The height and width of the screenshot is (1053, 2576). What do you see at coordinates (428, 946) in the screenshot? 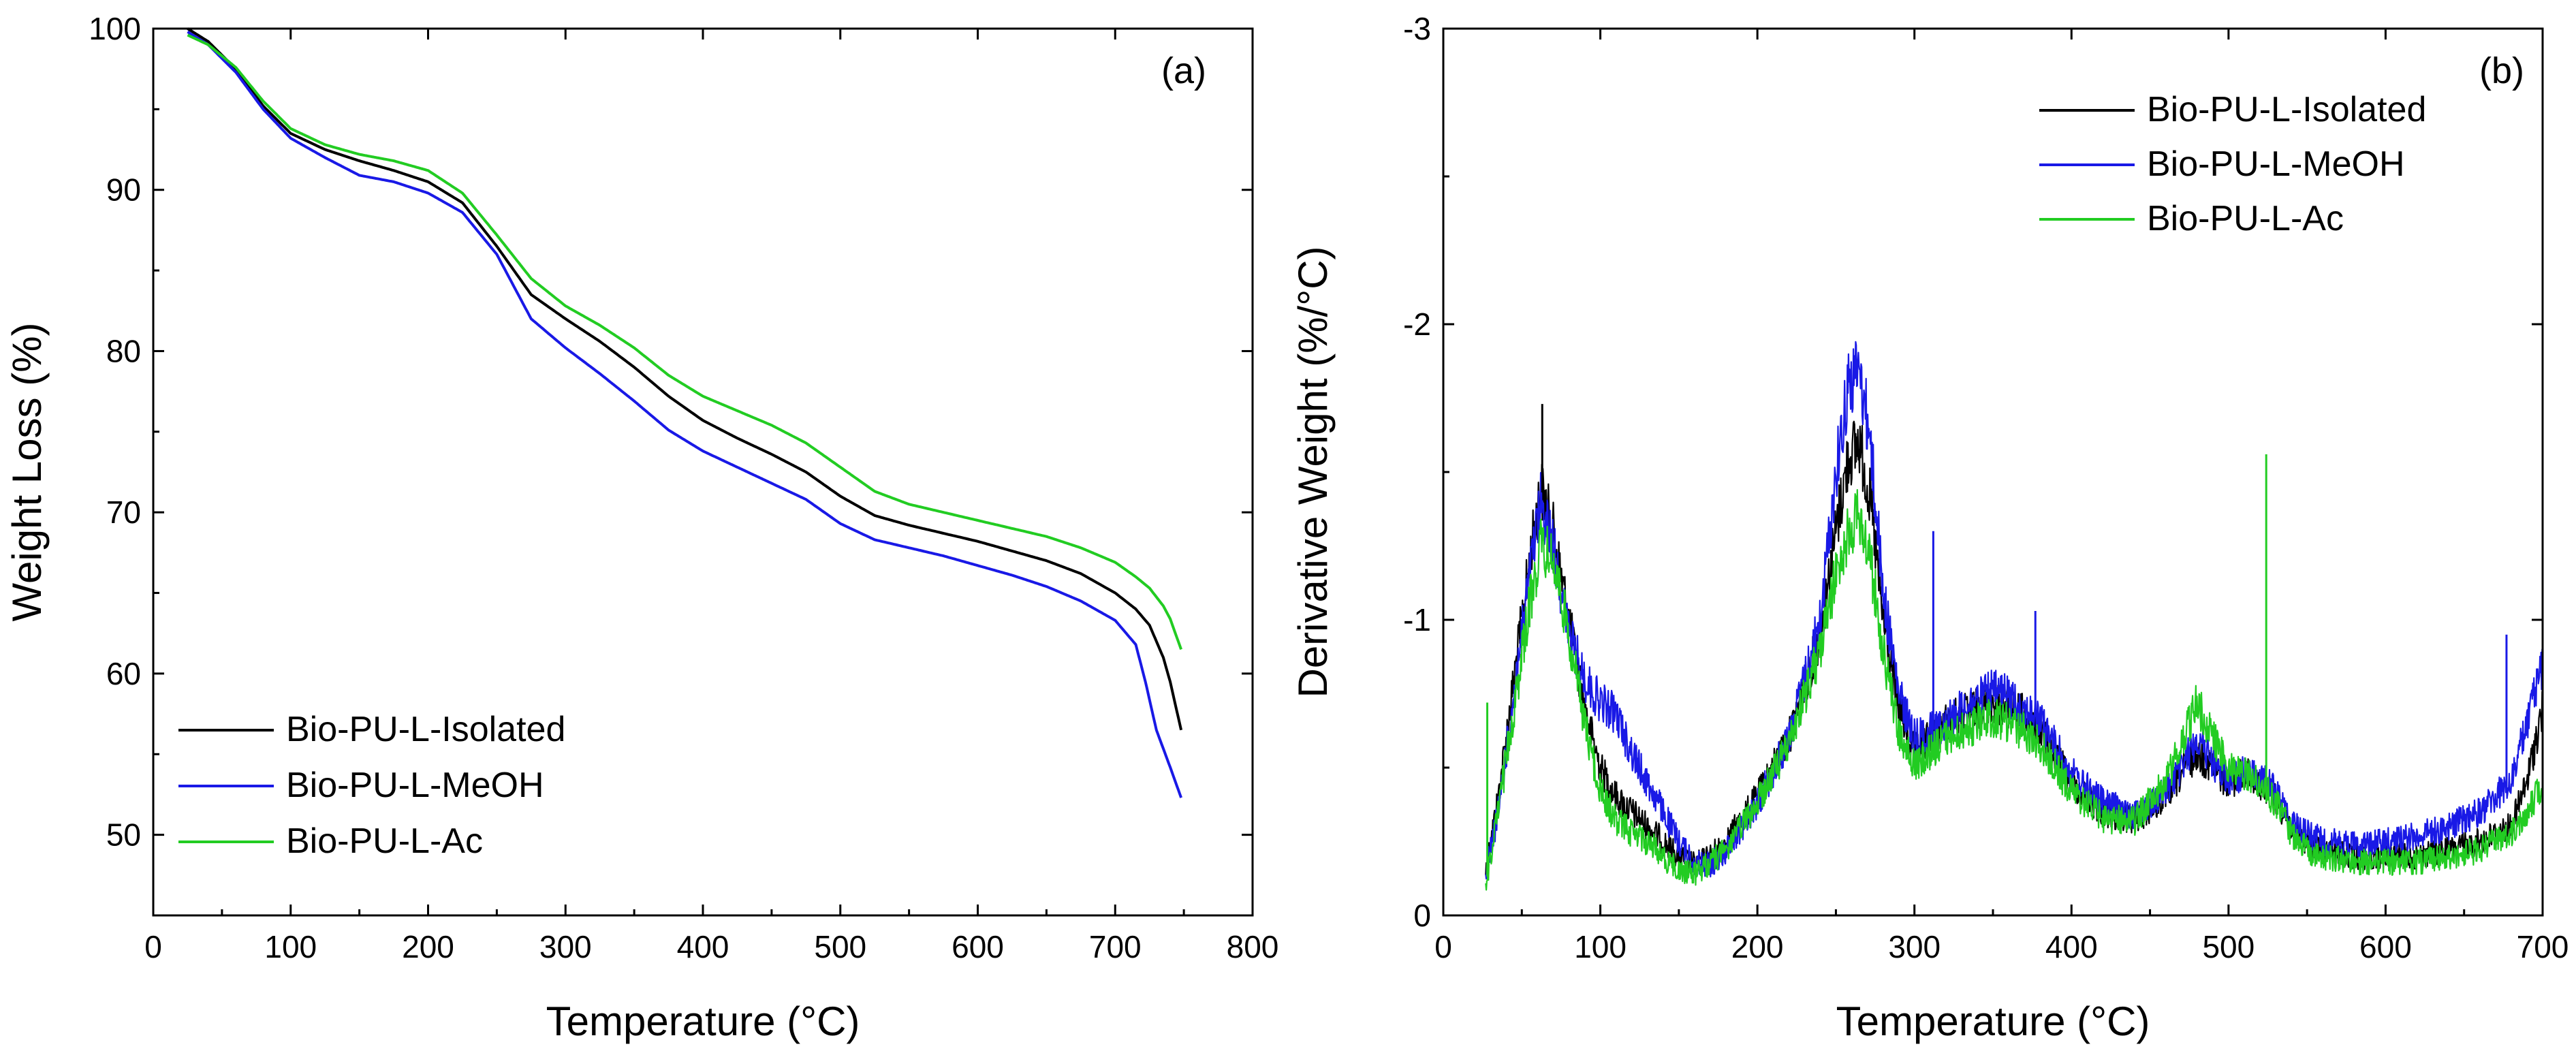
I see `panel-a-x-tick-label: 200` at bounding box center [428, 946].